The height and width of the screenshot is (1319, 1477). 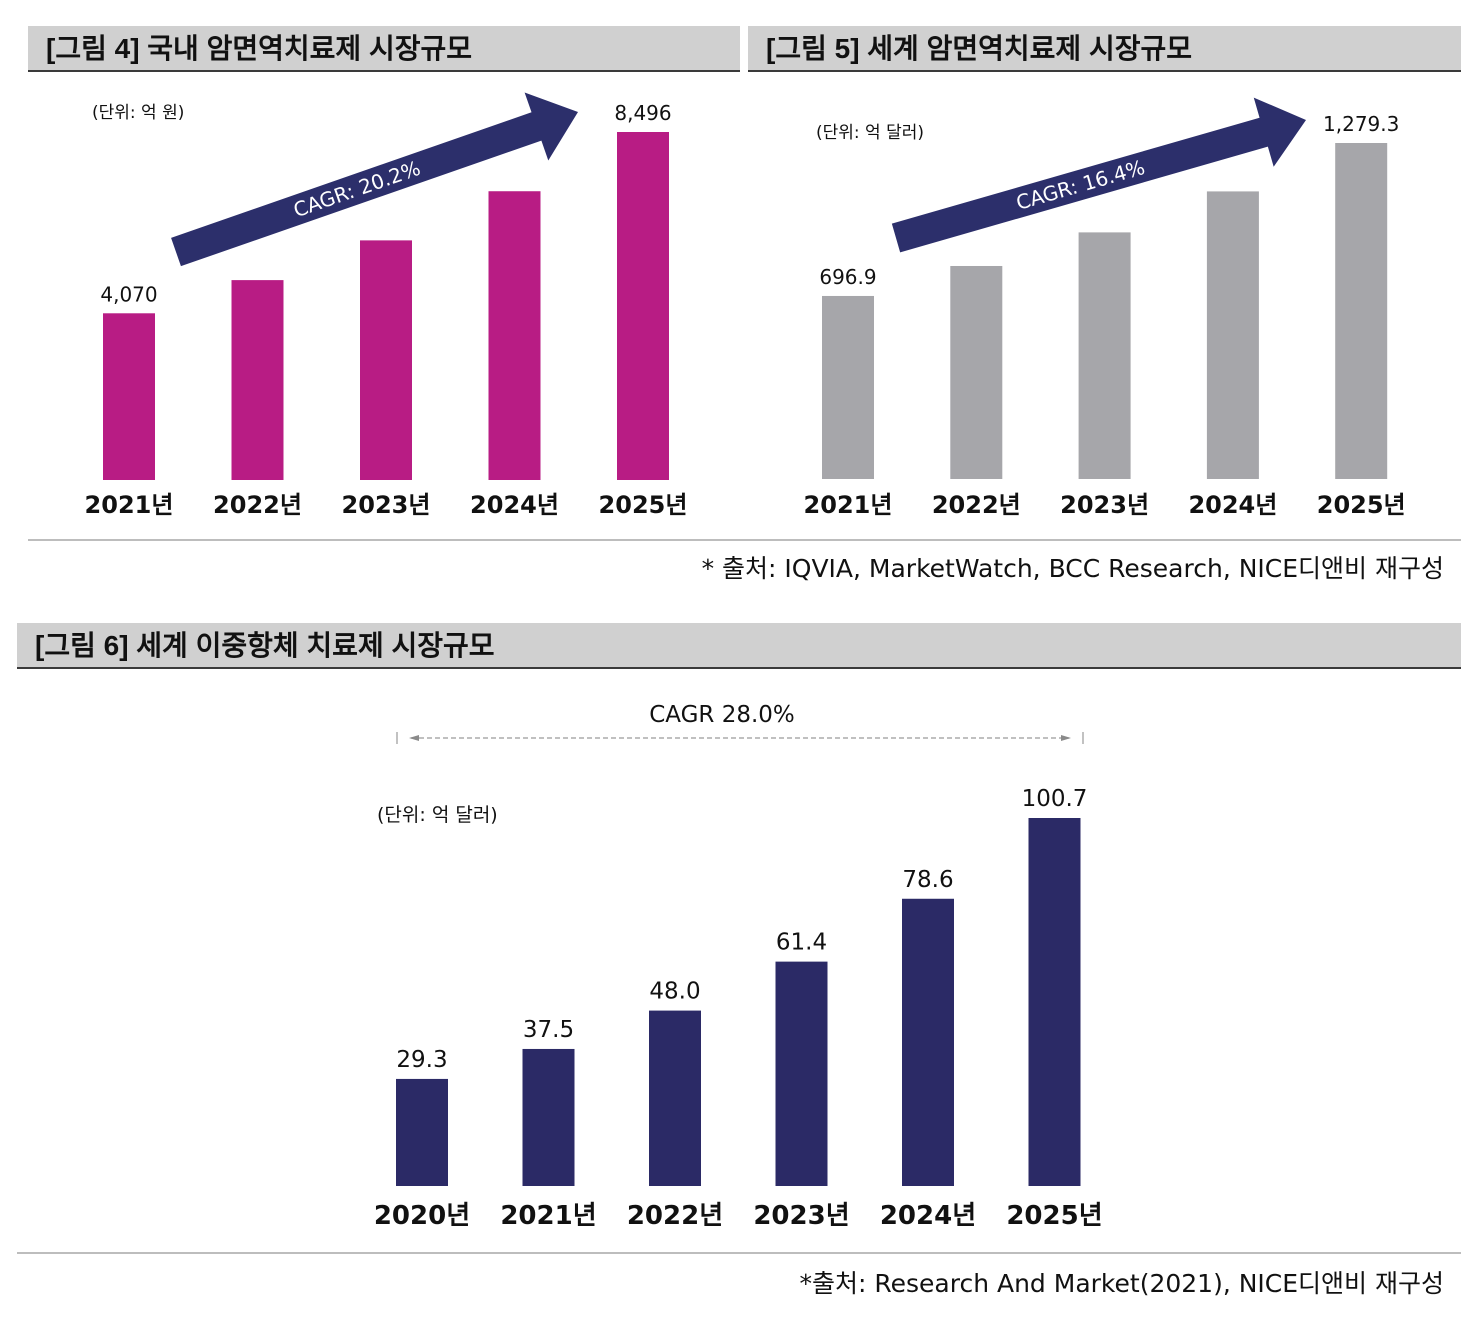 I want to click on arrowhead-right-icon, so click(x=1066, y=738).